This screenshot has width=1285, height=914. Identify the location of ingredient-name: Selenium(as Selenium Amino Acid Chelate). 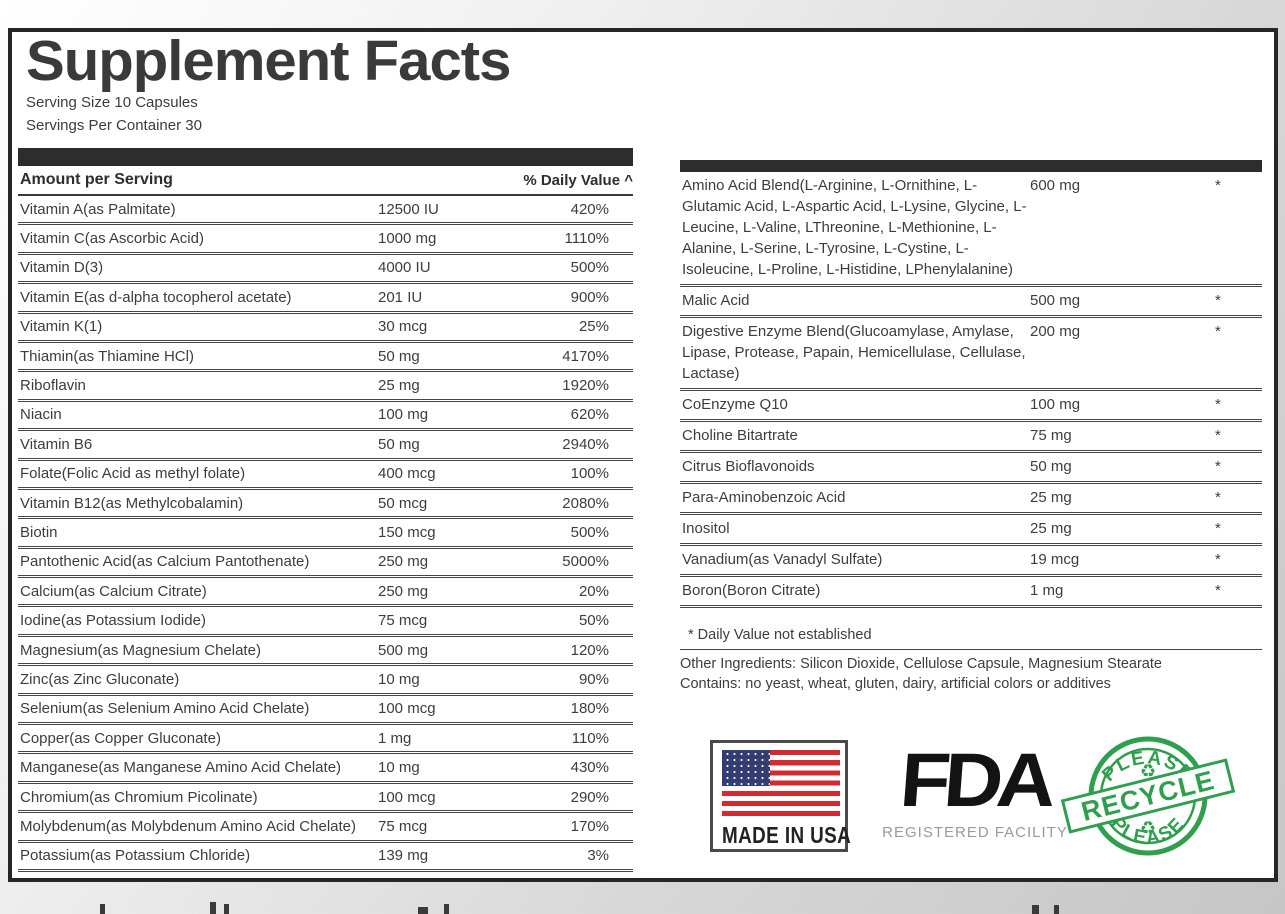
(165, 709).